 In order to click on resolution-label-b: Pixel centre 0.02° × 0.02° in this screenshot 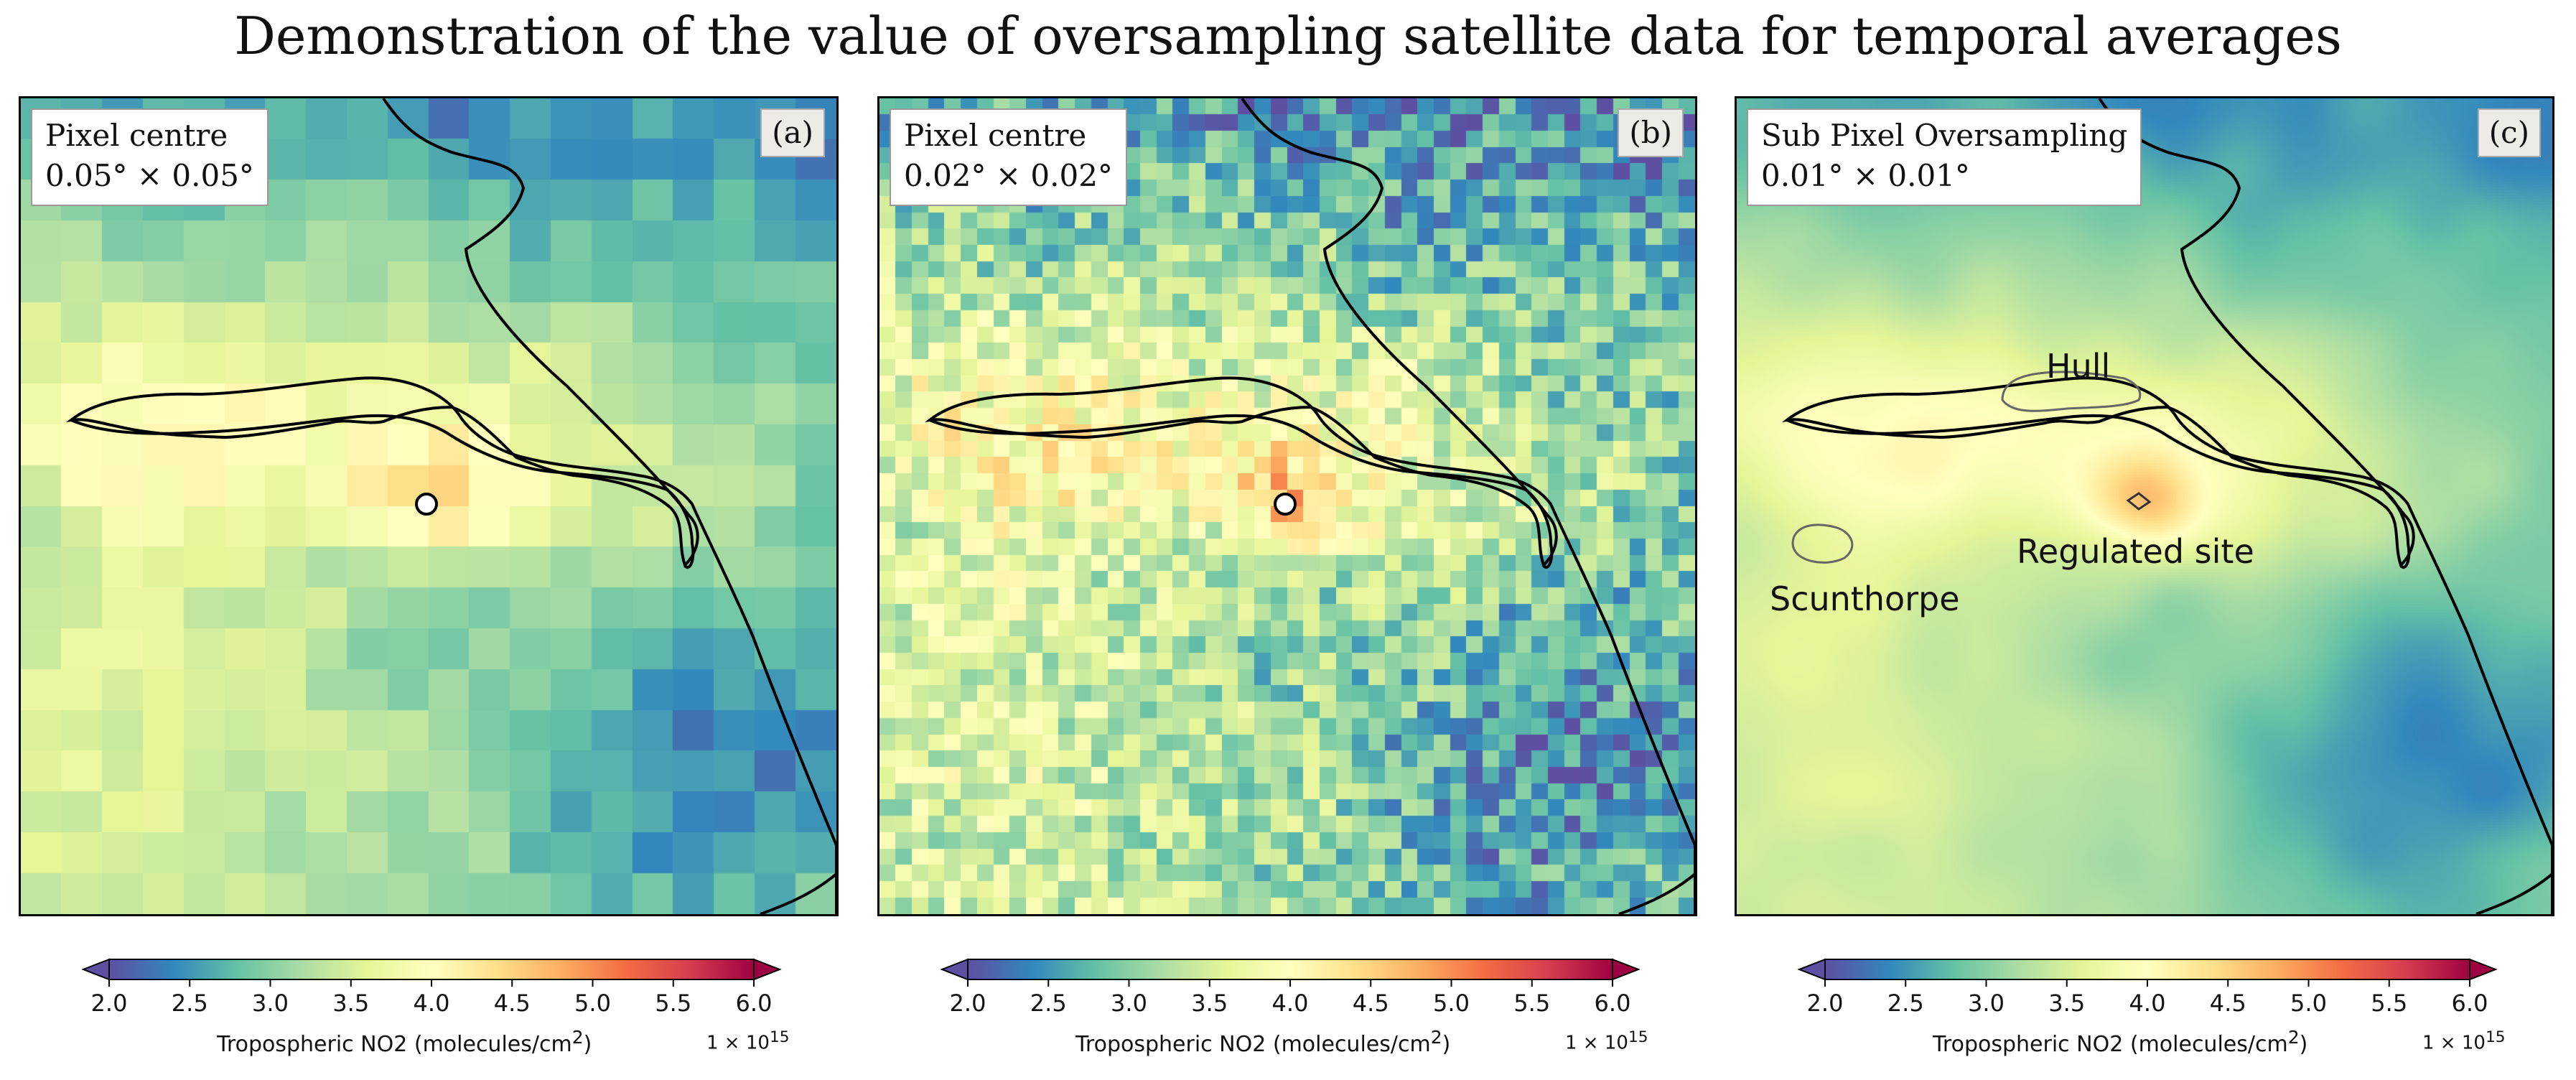, I will do `click(1008, 157)`.